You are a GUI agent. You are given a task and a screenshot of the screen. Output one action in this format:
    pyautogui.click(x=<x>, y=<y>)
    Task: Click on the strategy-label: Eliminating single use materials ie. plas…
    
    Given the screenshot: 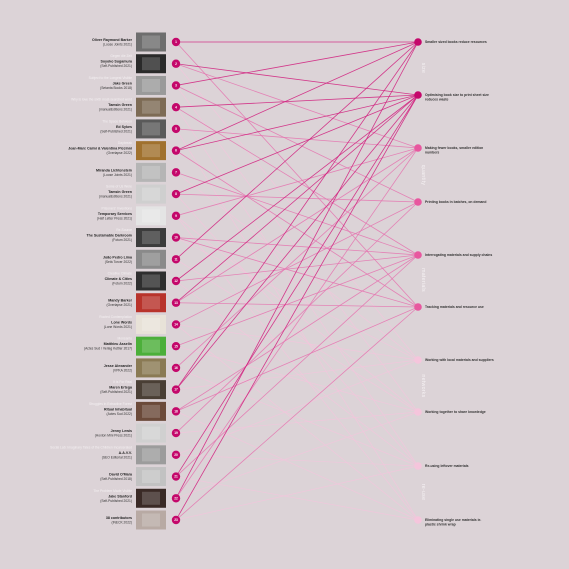 What is the action you would take?
    pyautogui.click(x=453, y=522)
    